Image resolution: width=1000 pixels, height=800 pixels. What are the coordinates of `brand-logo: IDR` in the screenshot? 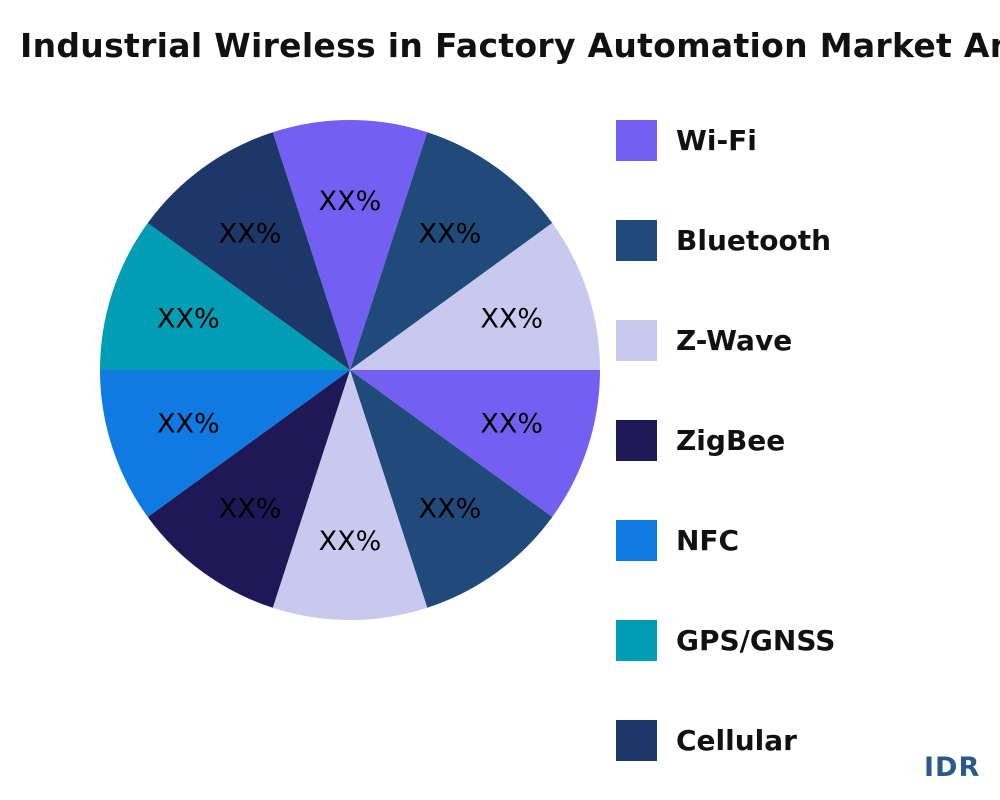 It's located at (952, 767).